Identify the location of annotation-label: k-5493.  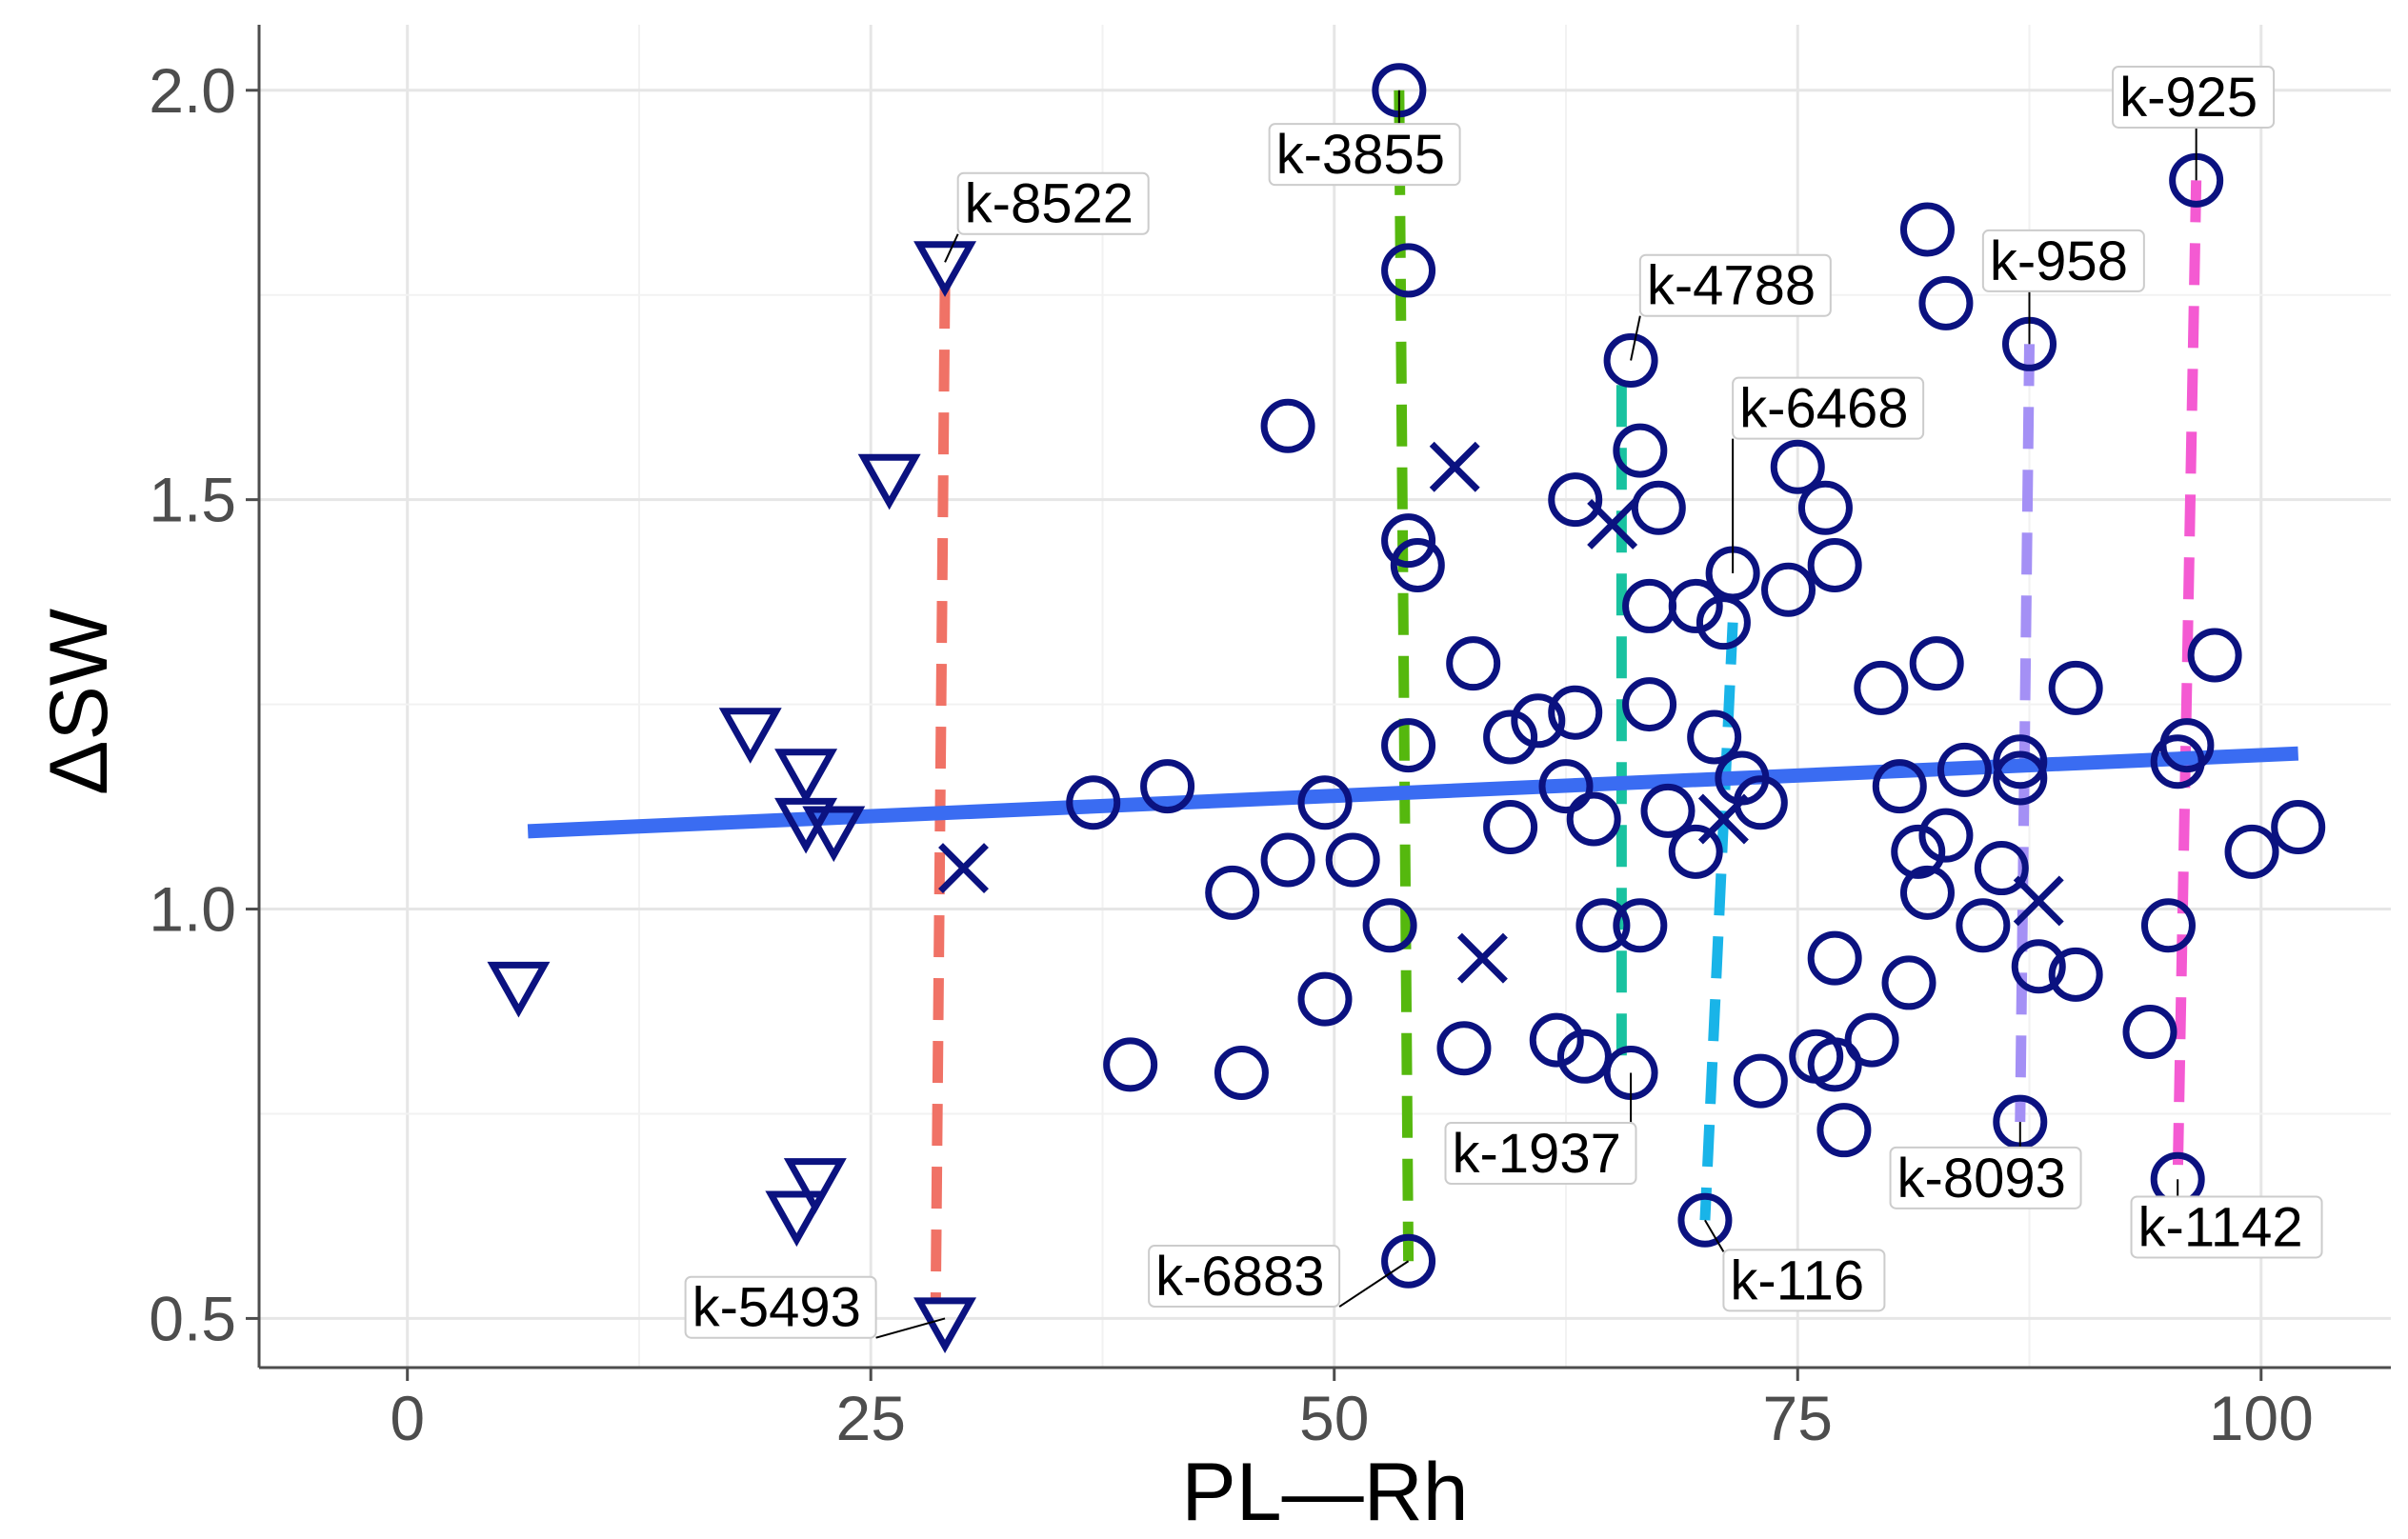
(815, 1307).